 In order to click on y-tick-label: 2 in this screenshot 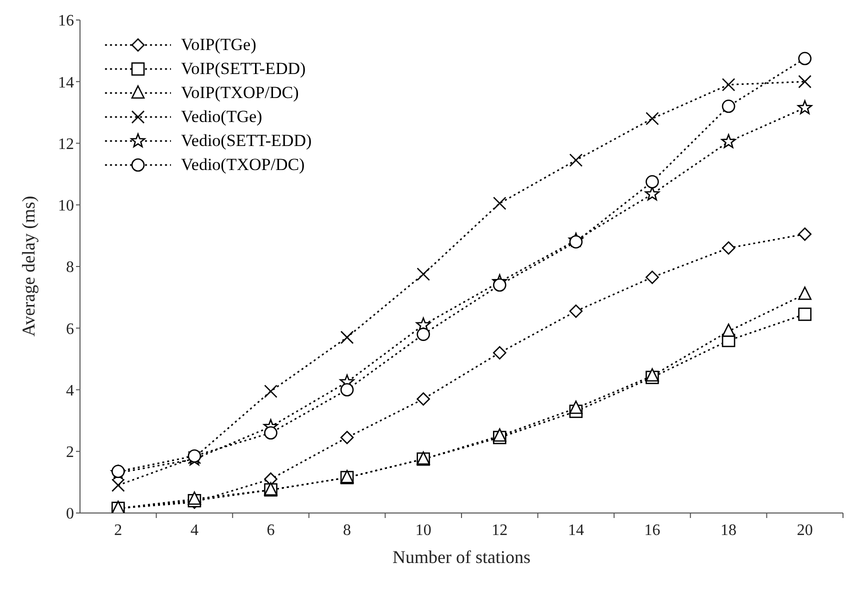, I will do `click(70, 453)`.